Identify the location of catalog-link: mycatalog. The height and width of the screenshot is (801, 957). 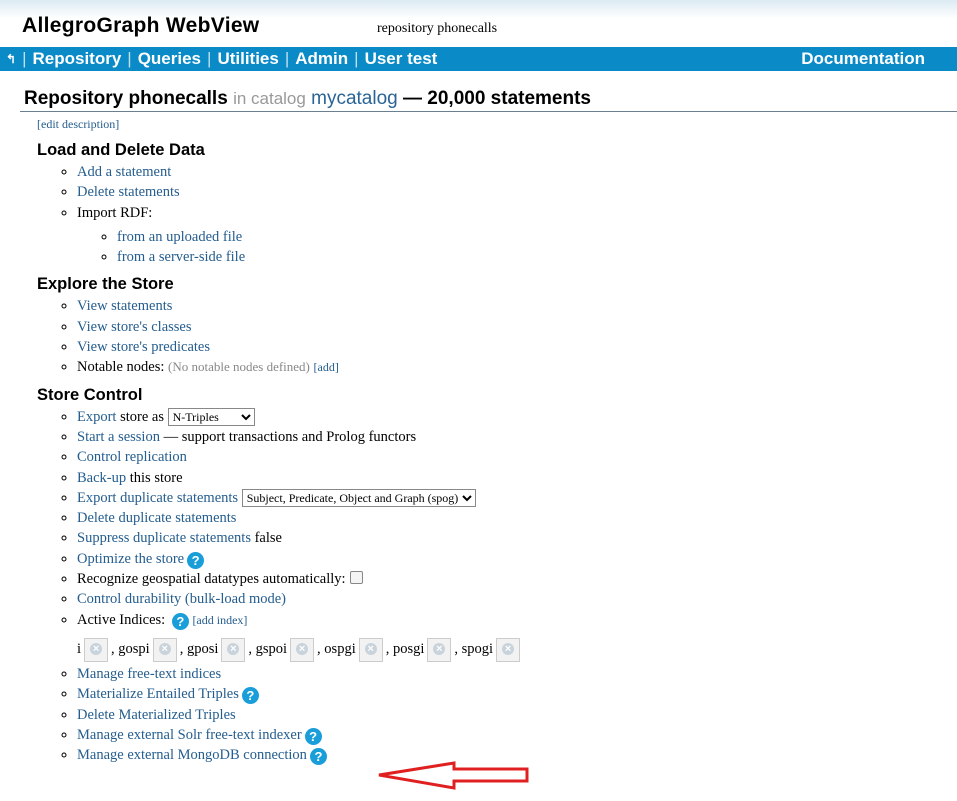
(354, 98).